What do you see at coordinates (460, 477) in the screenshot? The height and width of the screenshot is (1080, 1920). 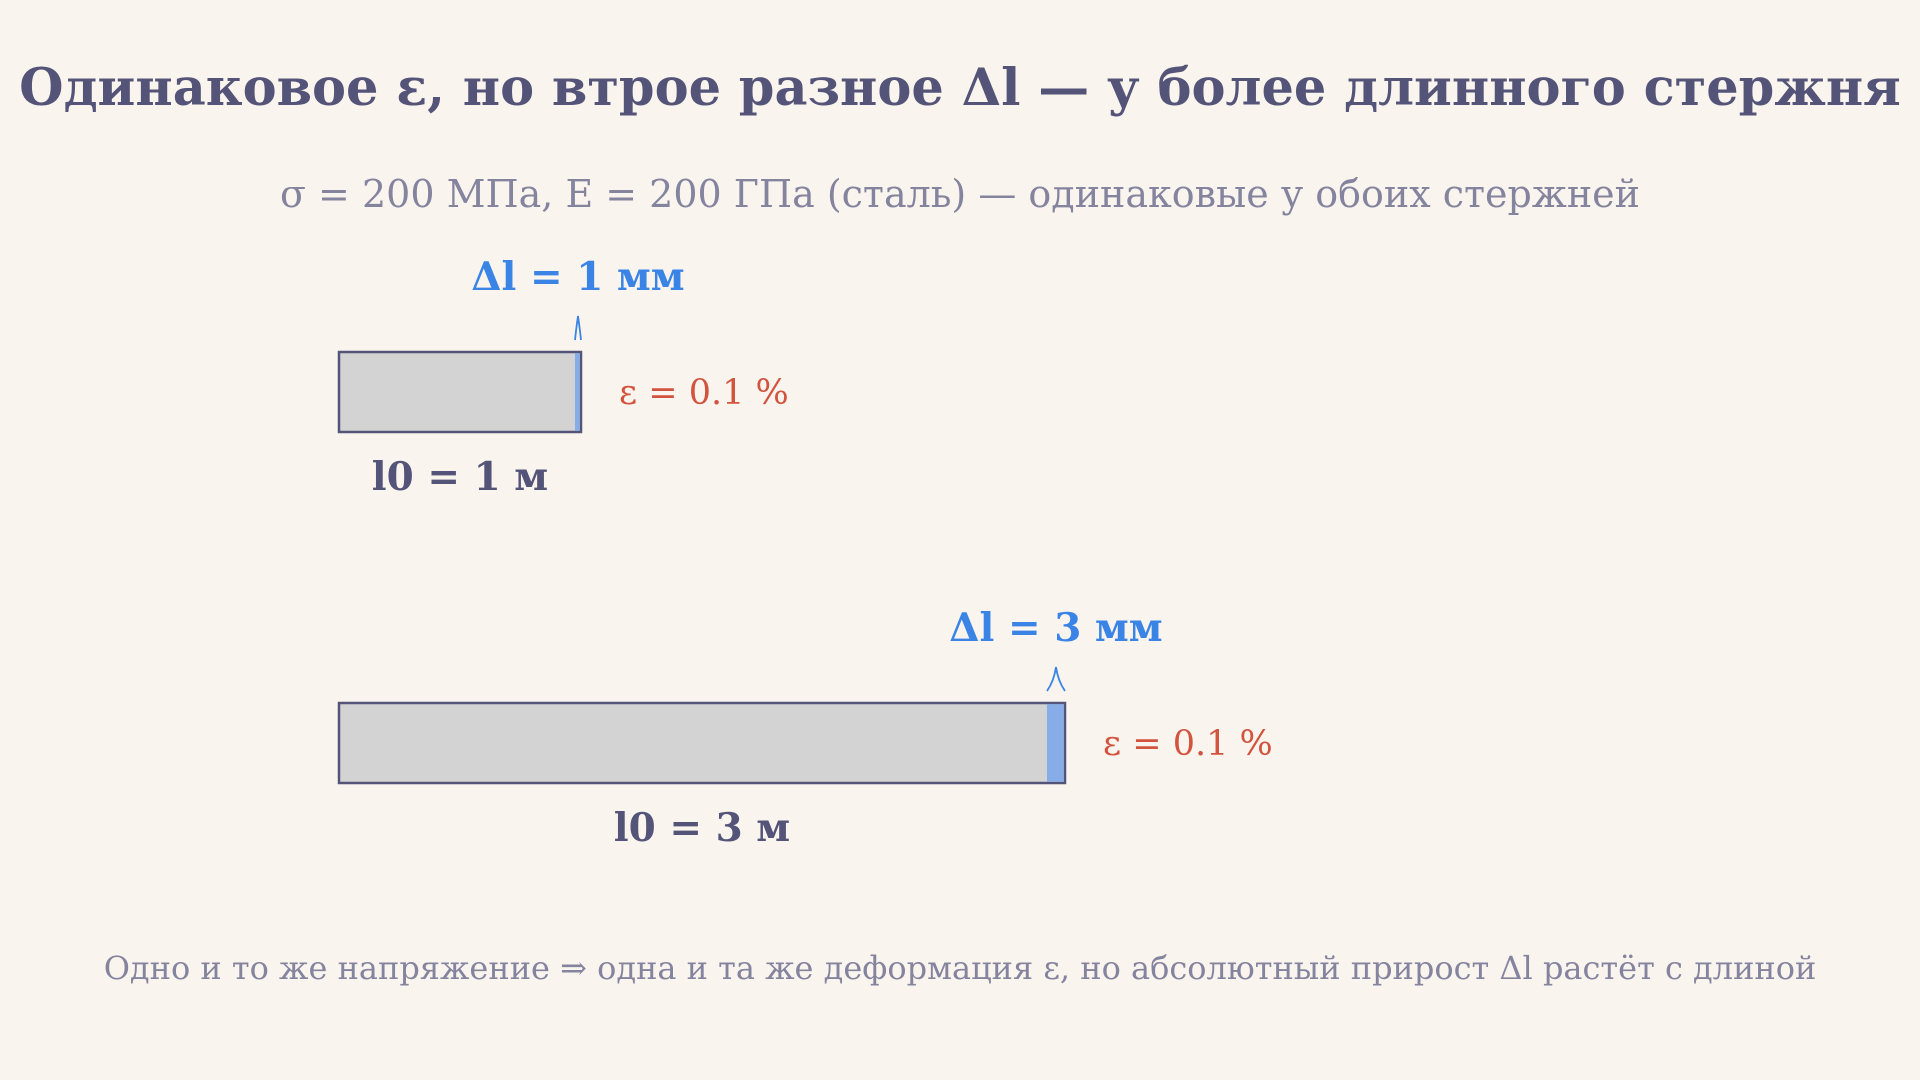 I see `rod-short-length-label: l0 = 1 м` at bounding box center [460, 477].